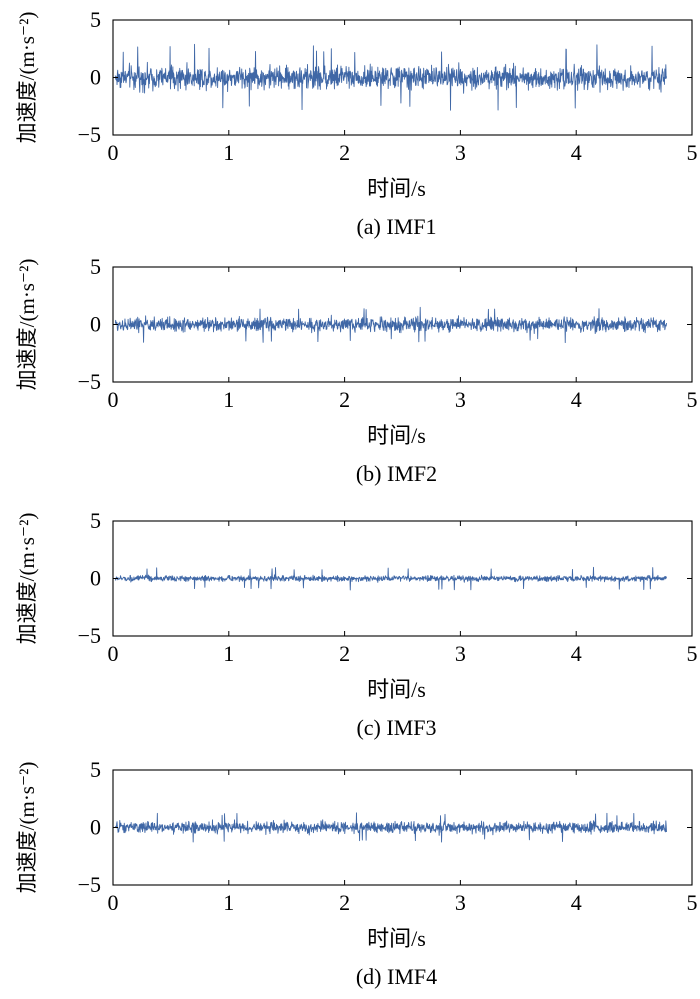 This screenshot has height=999, width=700. I want to click on panel-caption: (b) IMF2, so click(396, 473).